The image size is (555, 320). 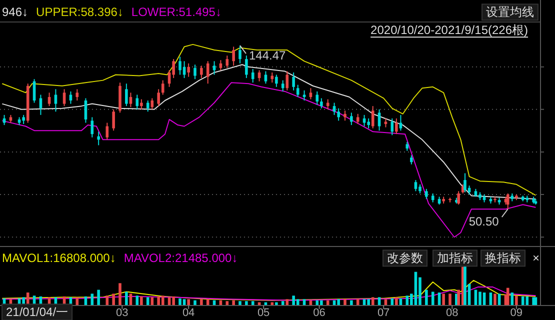 I want to click on x-tick-label: 09, so click(x=516, y=312).